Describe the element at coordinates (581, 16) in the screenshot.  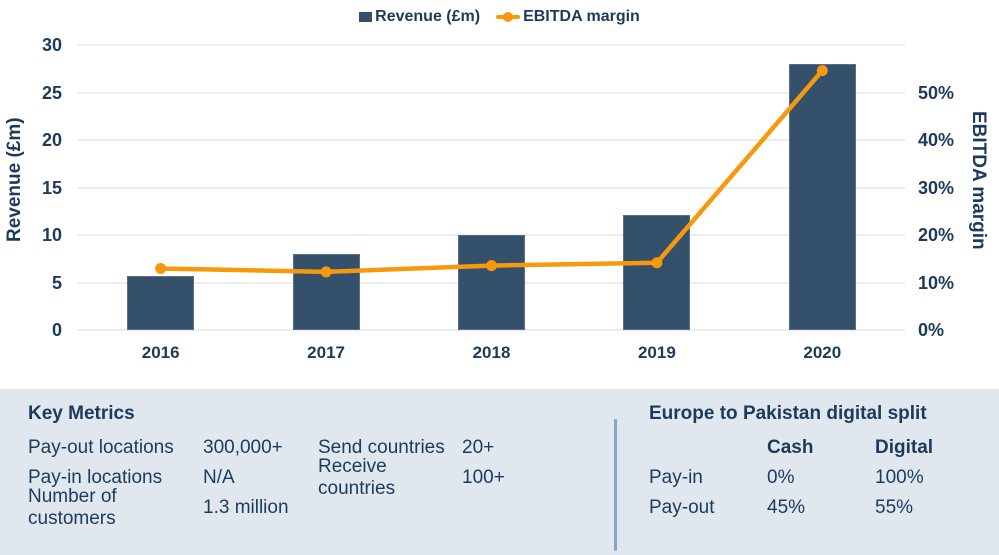
I see `legend-ebitda-label: EBITDA margin` at that location.